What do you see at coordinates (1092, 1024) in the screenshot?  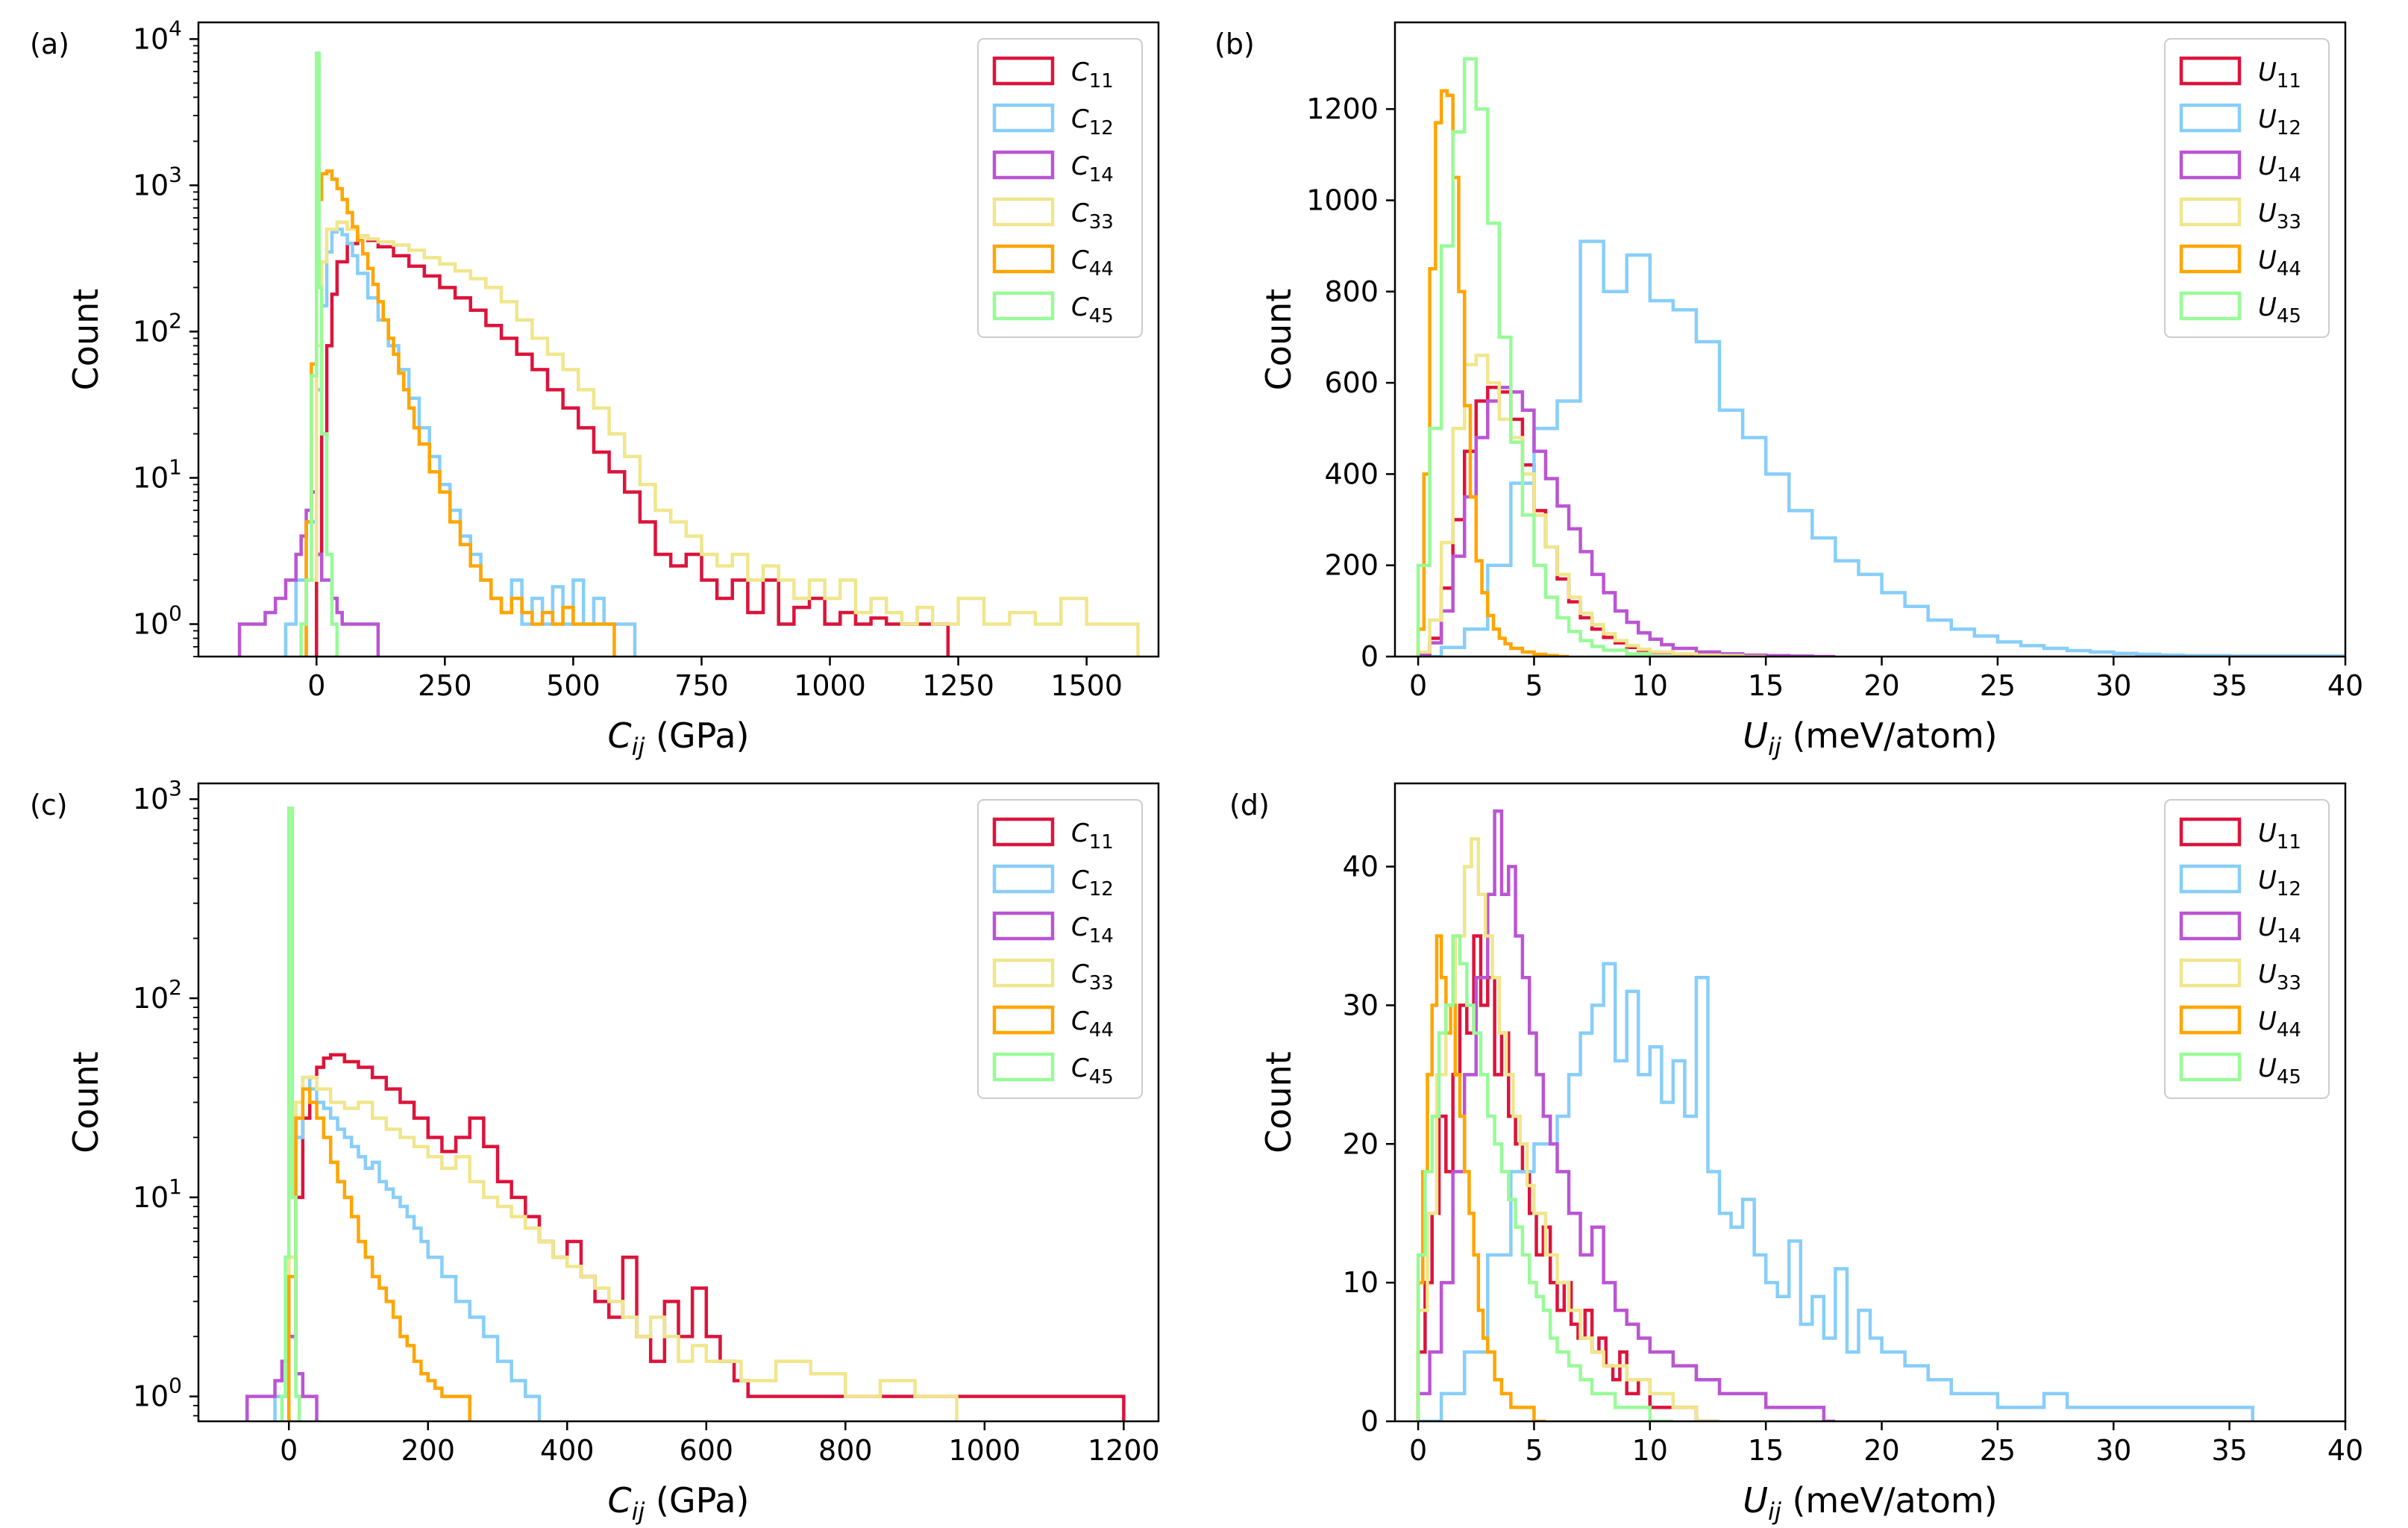 I see `legend-label-c44: C44` at bounding box center [1092, 1024].